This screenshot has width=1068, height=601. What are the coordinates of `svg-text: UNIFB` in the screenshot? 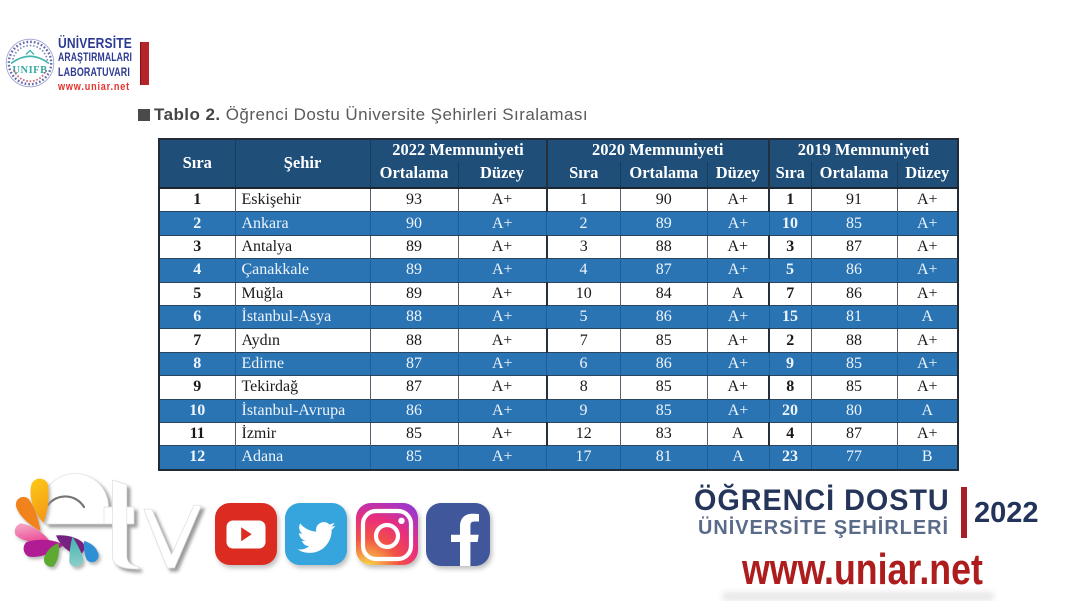 It's located at (29, 70).